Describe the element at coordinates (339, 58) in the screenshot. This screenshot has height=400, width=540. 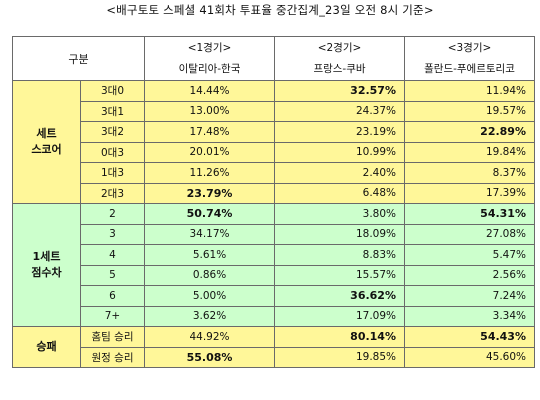
I see `header-game-2: <2경기> 프랑스-쿠바` at that location.